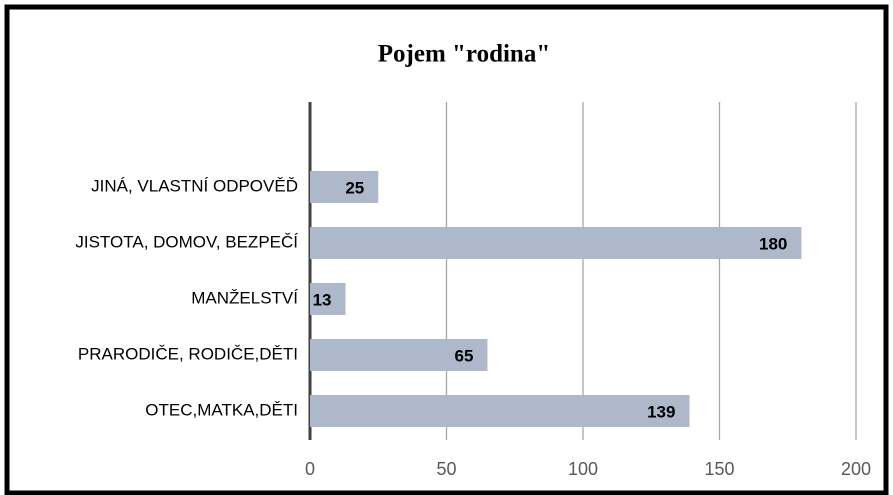 The width and height of the screenshot is (893, 495). I want to click on y-tick-label: JISTOTA, DOMOV, BEZPEČÍ, so click(186, 241).